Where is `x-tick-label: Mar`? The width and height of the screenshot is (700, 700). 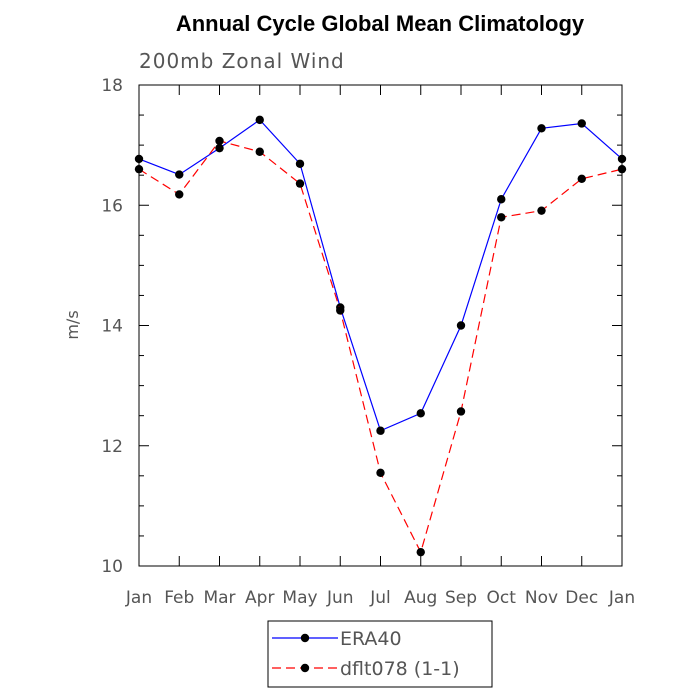 x-tick-label: Mar is located at coordinates (219, 598).